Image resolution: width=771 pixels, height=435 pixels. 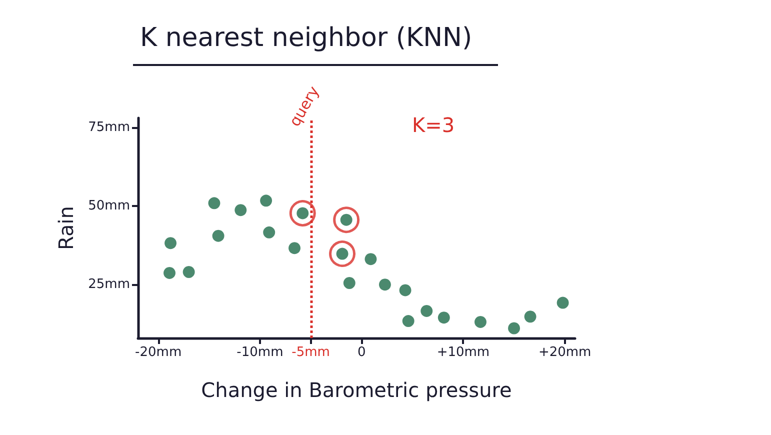 I want to click on annotation: K=3, so click(x=433, y=125).